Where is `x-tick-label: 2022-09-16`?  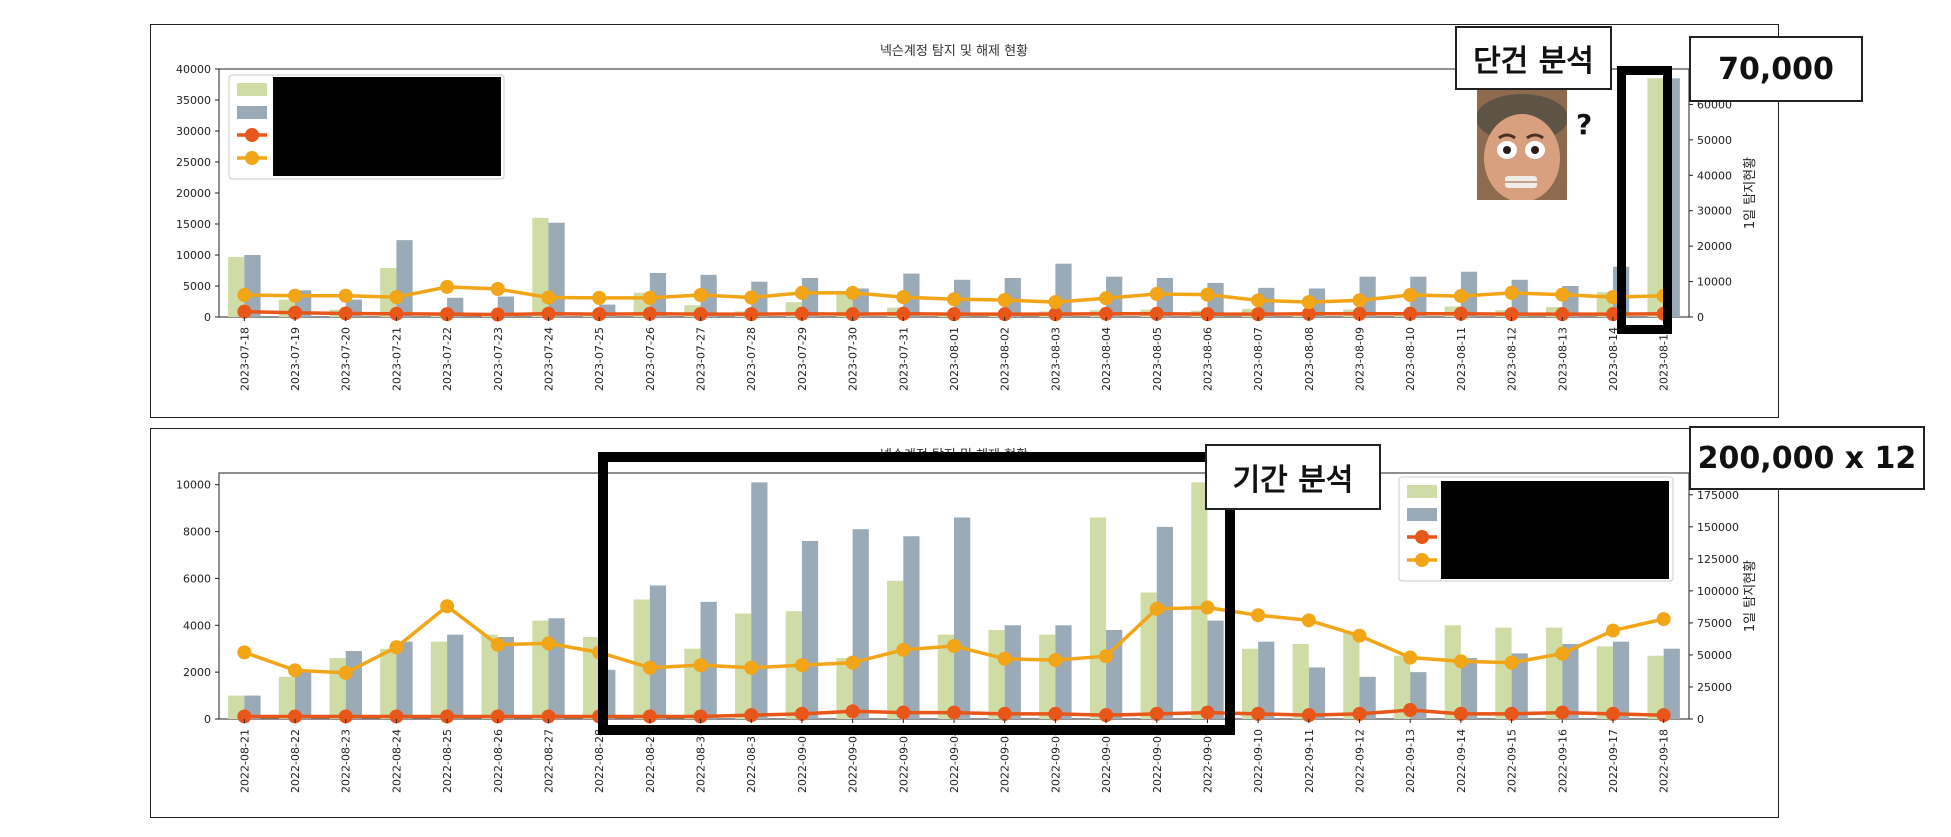 x-tick-label: 2022-09-16 is located at coordinates (1562, 761).